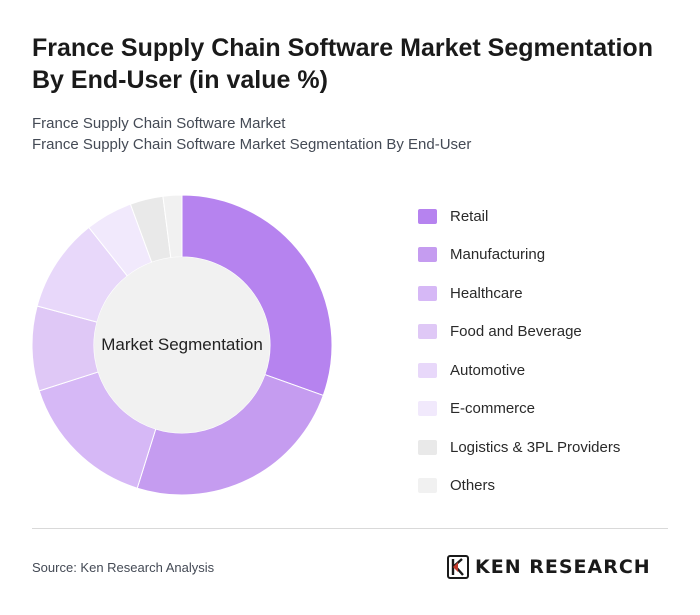  Describe the element at coordinates (488, 370) in the screenshot. I see `legend-label: Automotive` at that location.